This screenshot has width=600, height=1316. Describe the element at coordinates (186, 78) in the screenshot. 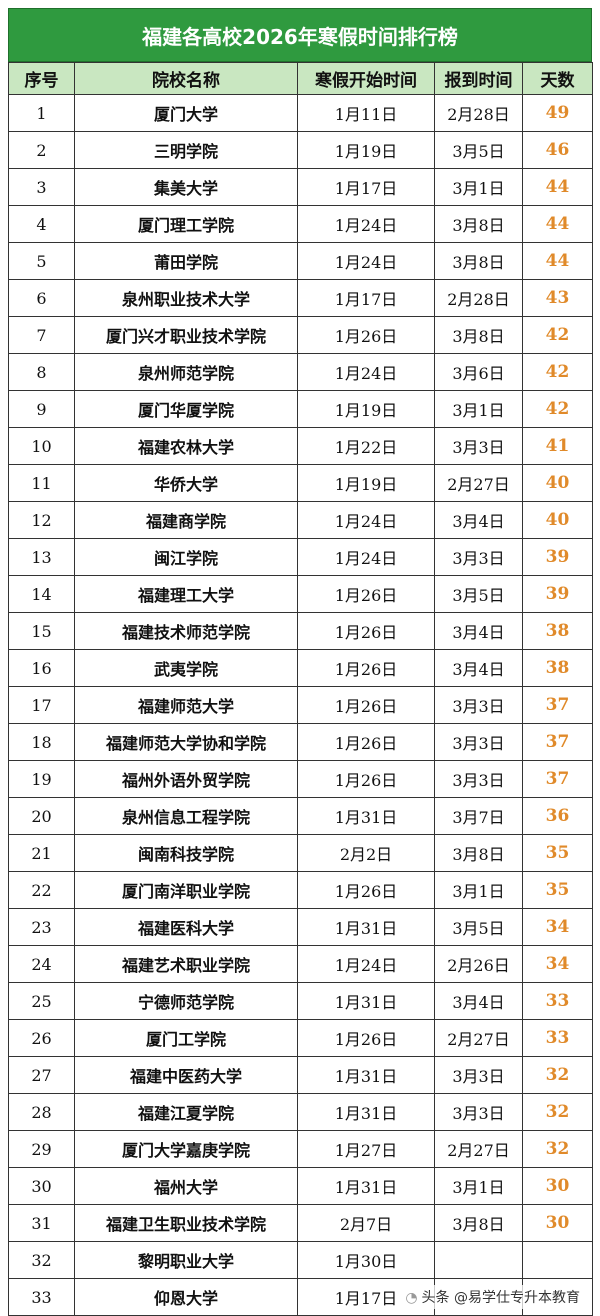

I see `header-school-name: 院校名称` at that location.